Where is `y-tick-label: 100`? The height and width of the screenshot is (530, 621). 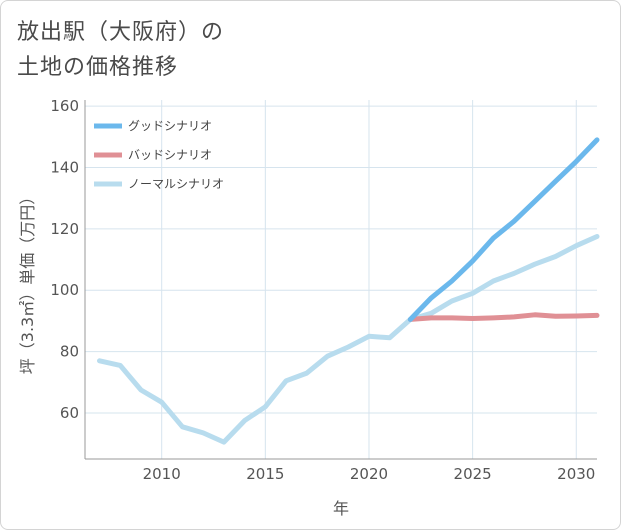
y-tick-label: 100 is located at coordinates (64, 290).